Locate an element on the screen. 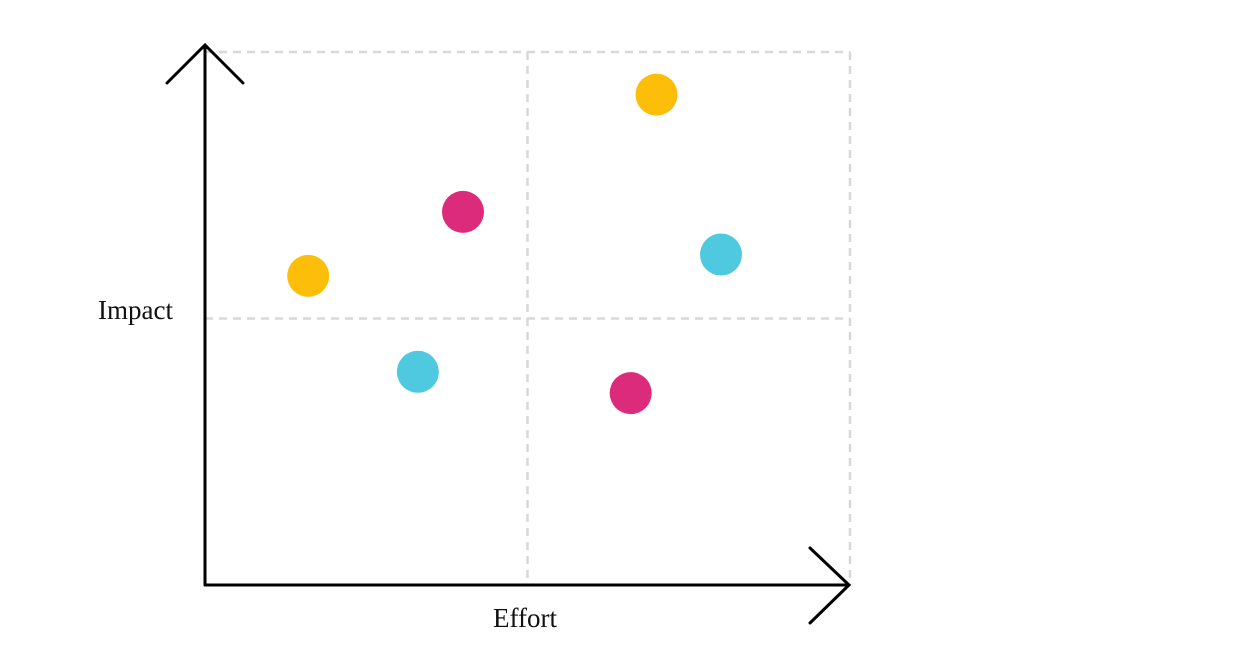 The height and width of the screenshot is (666, 1240). y-axis-label: Impact is located at coordinates (135, 310).